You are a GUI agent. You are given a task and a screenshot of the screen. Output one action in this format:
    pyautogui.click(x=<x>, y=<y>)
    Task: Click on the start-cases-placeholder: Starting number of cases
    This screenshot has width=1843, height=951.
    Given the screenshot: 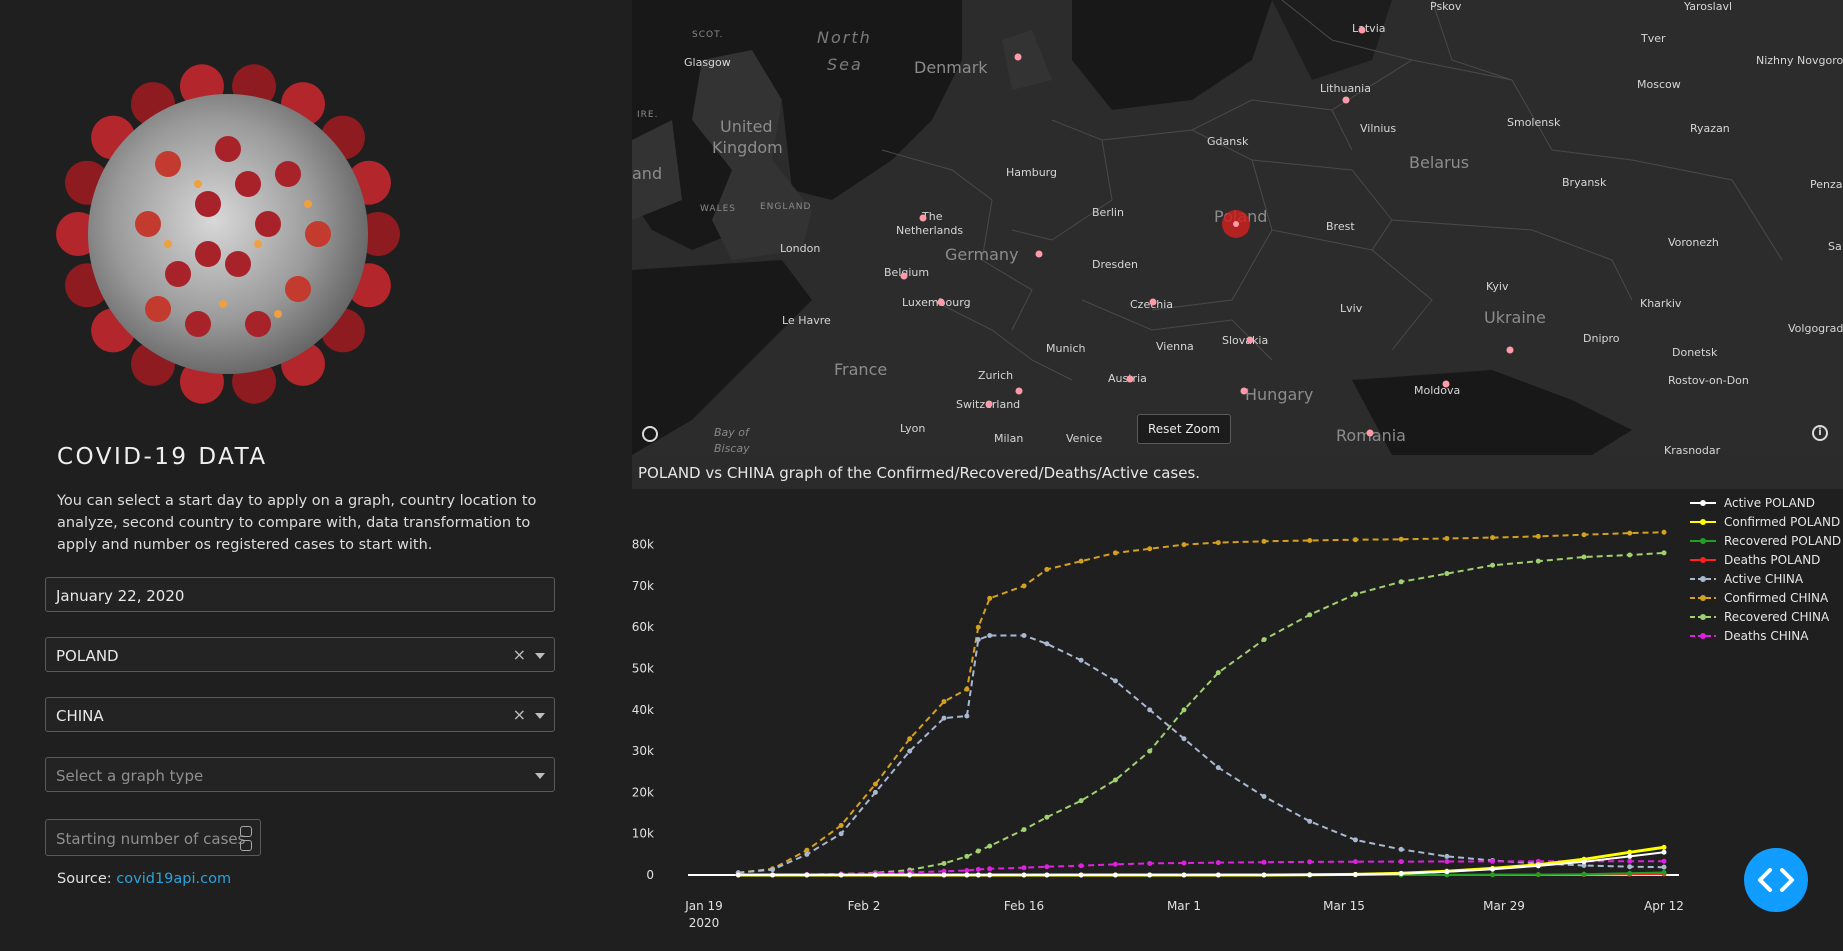 What is the action you would take?
    pyautogui.click(x=151, y=839)
    